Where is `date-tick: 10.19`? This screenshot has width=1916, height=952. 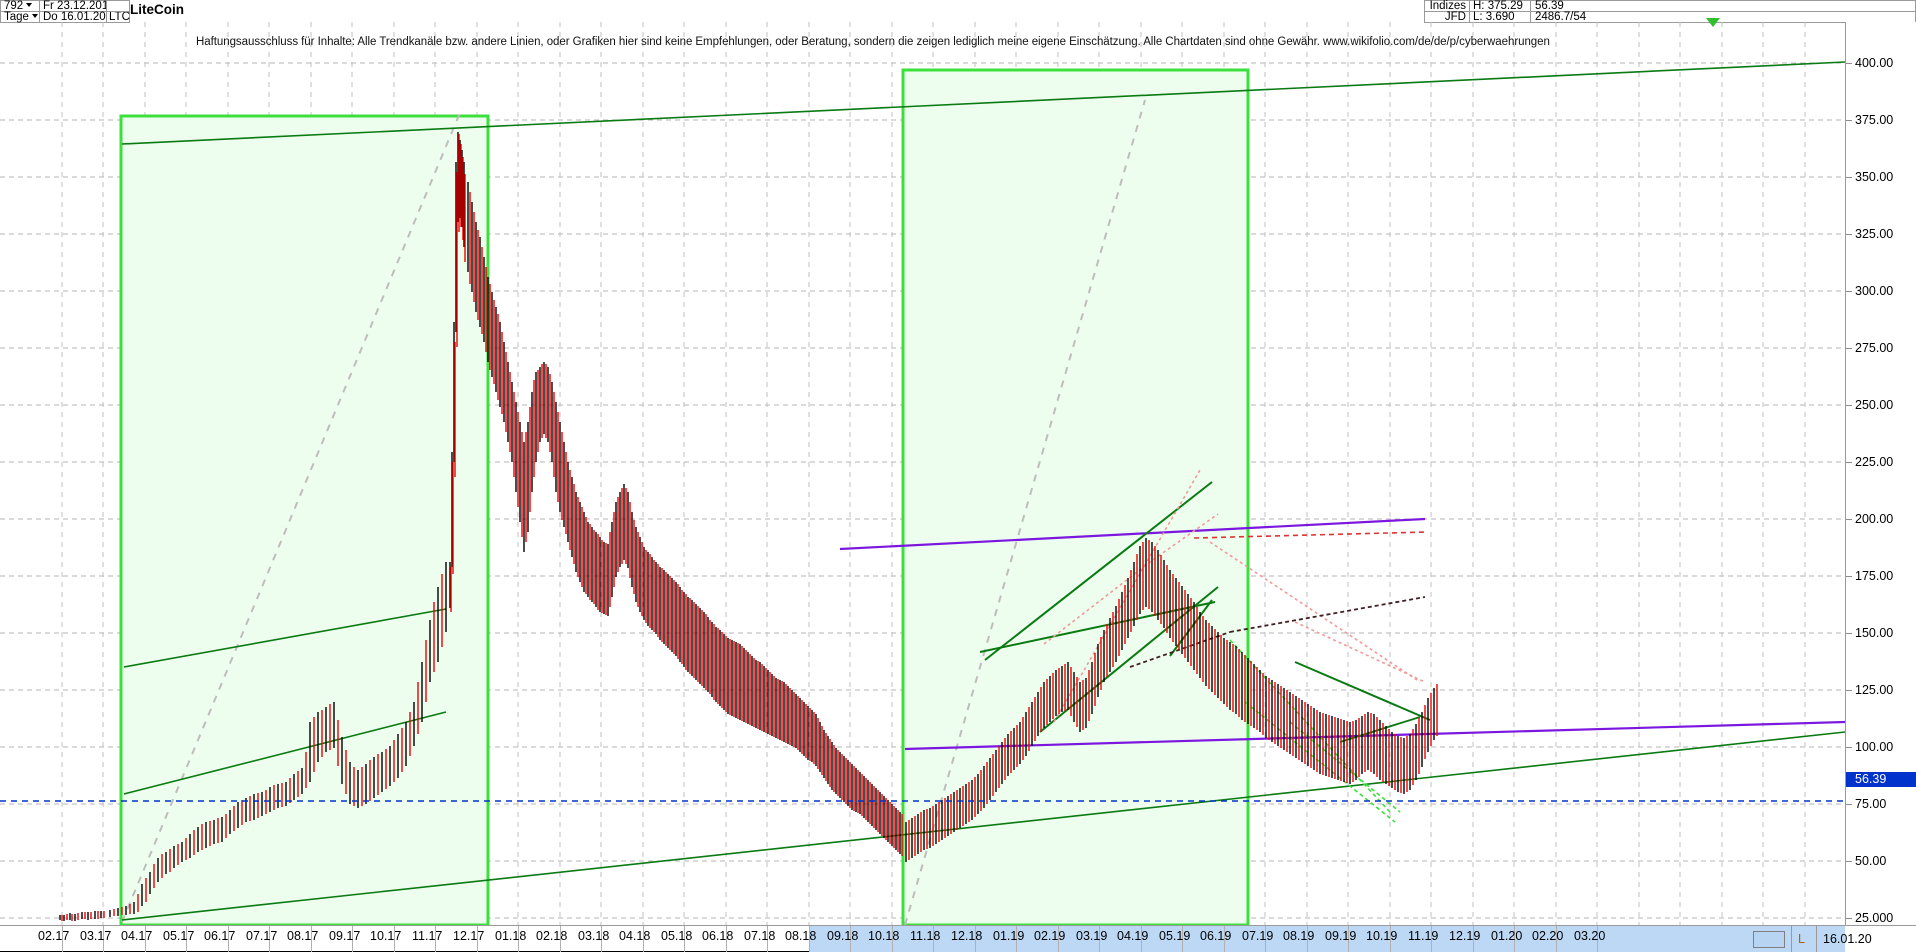
date-tick: 10.19 is located at coordinates (1382, 936).